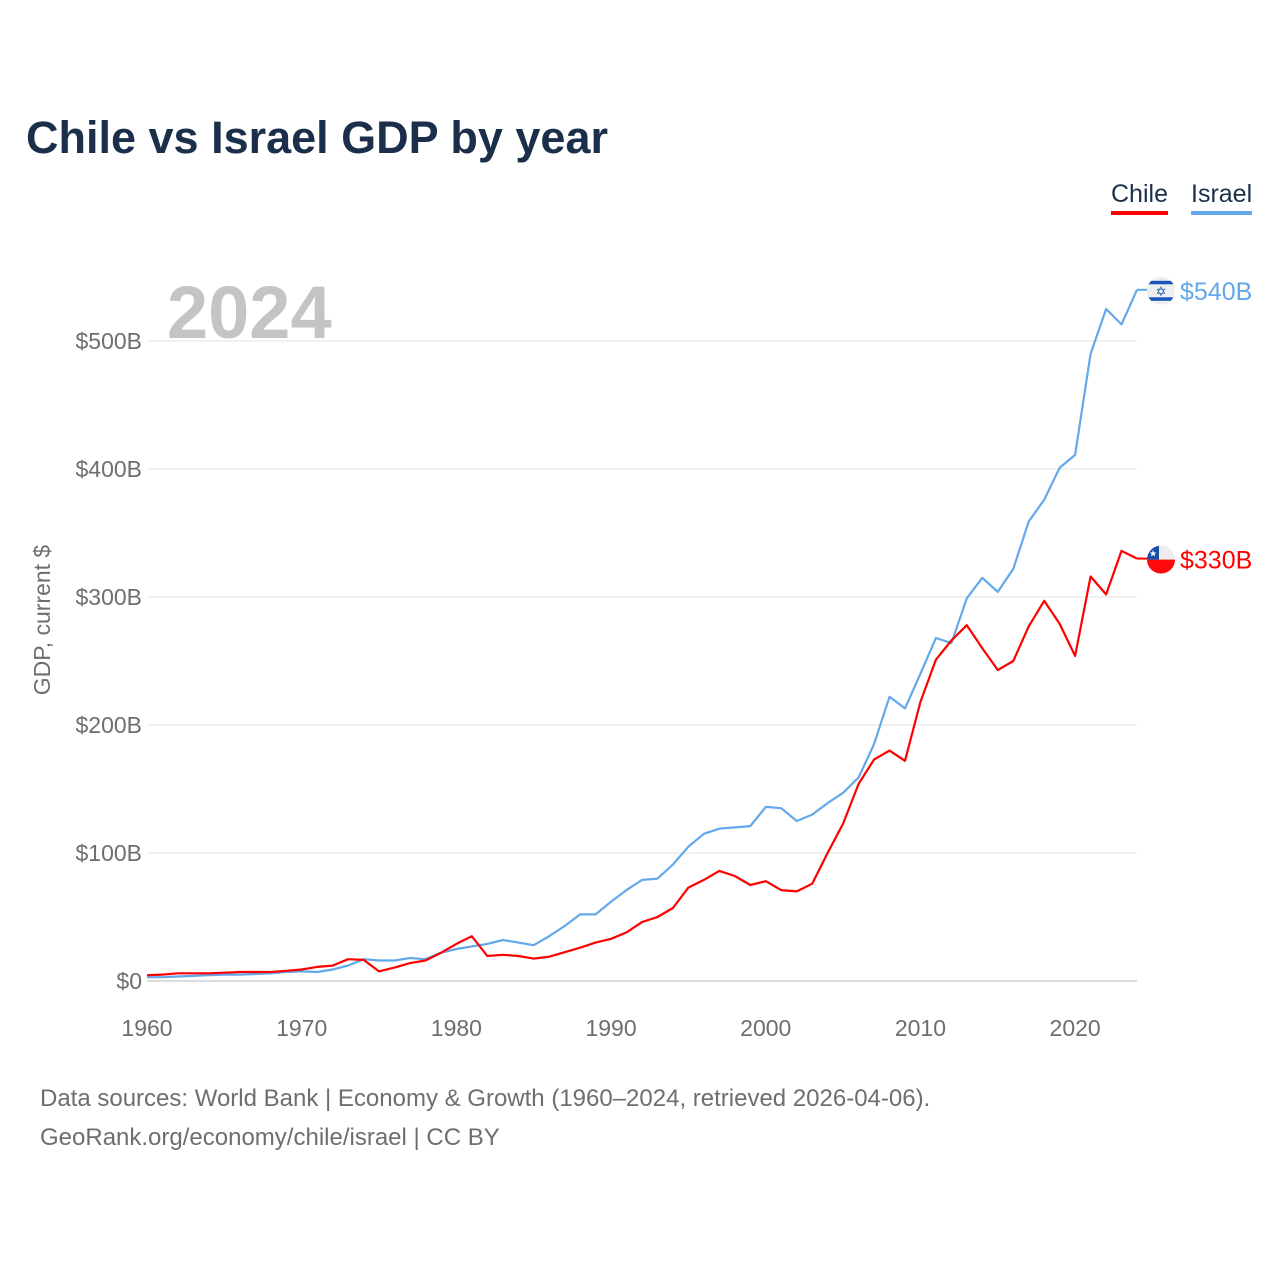 This screenshot has width=1280, height=1280. I want to click on end-value-label-israel: $540B, so click(1216, 292).